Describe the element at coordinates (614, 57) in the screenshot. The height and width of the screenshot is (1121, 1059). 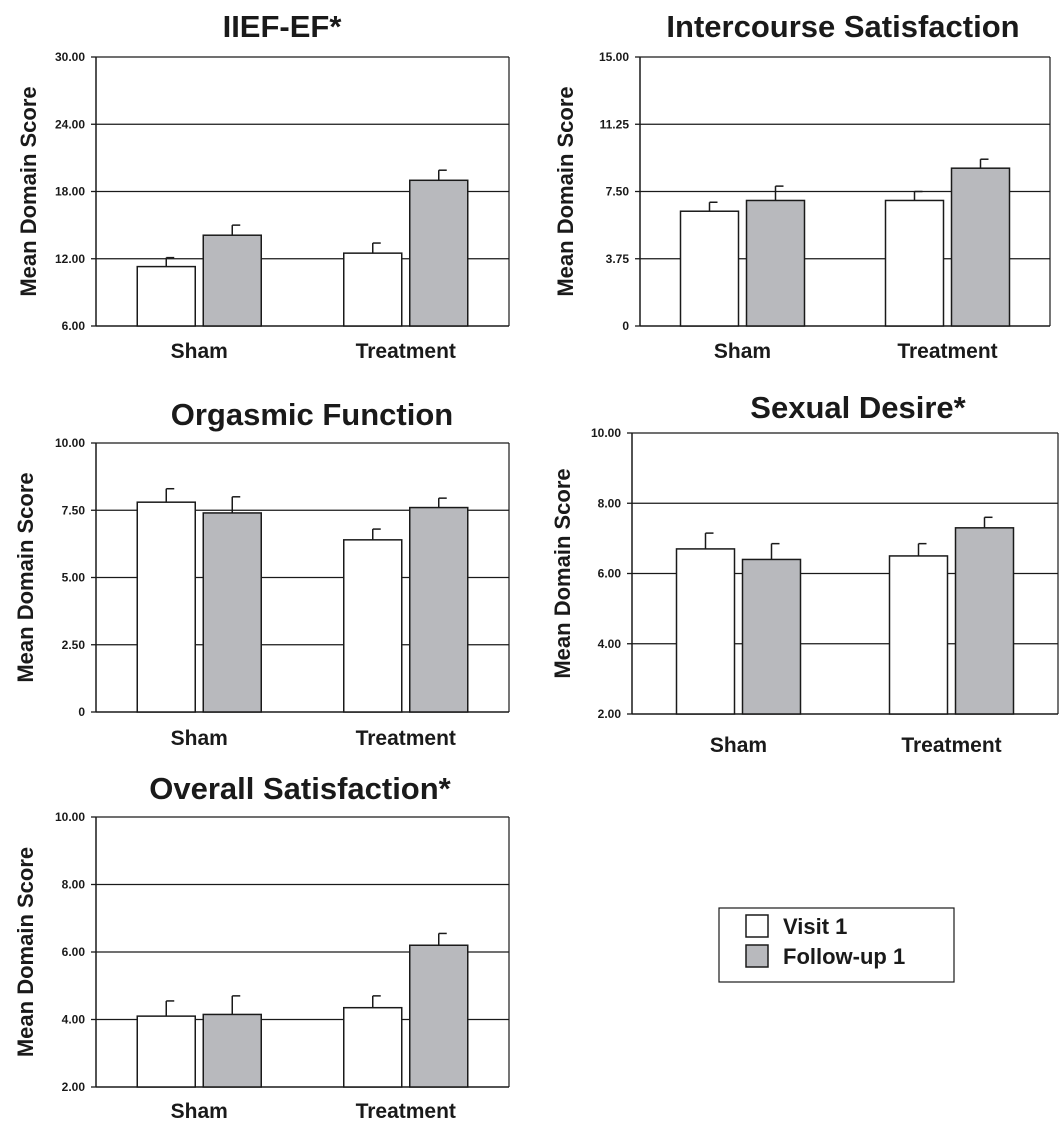
I see `y-tick-label: 15.00` at that location.